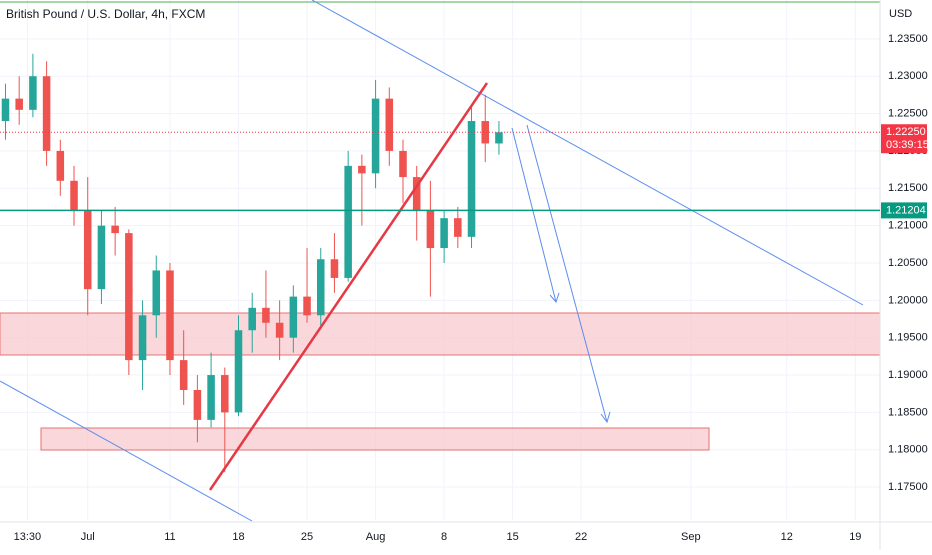  Describe the element at coordinates (908, 412) in the screenshot. I see `y-tick-label: 1.18500` at that location.